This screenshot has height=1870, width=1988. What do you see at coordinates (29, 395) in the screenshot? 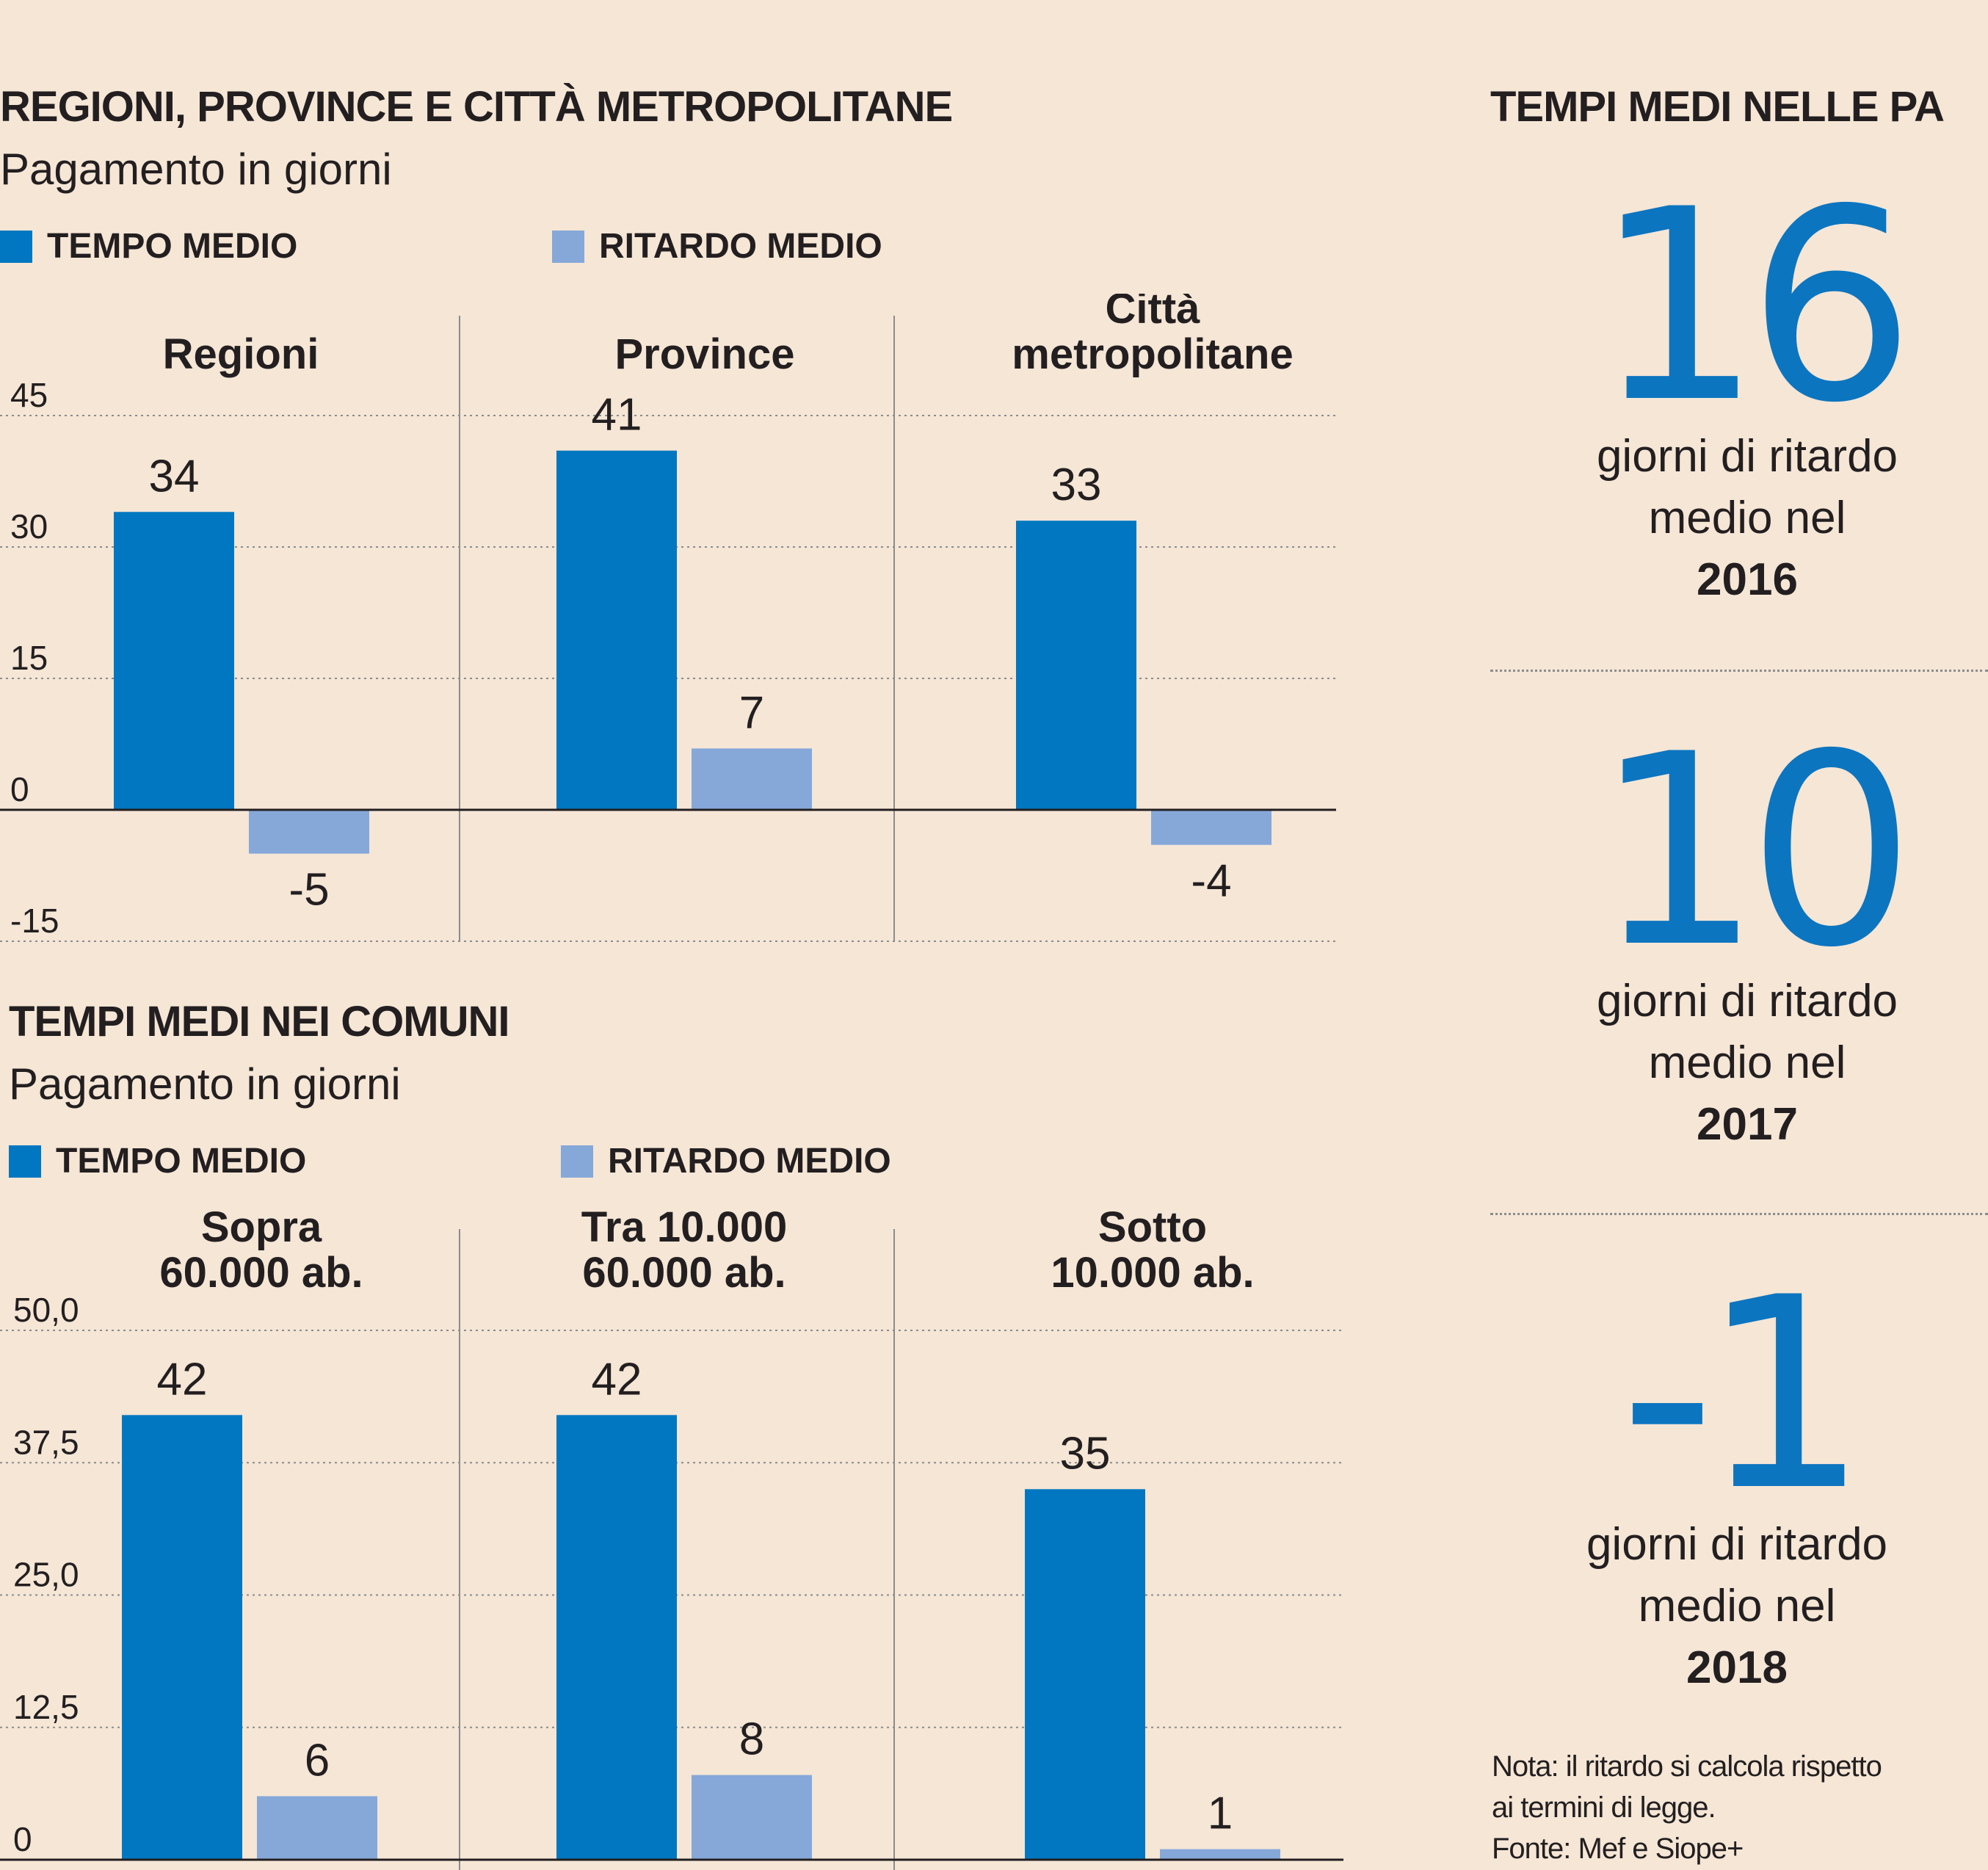
I see `y-tick-label: 45` at bounding box center [29, 395].